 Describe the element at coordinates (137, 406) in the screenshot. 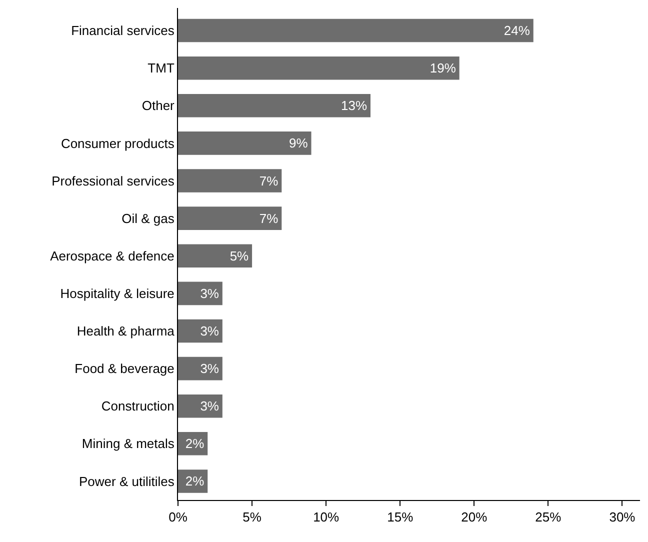

I see `y-tick-label: Construction` at that location.